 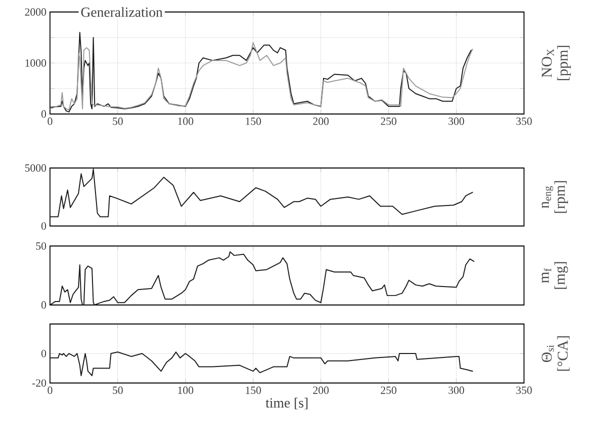 I want to click on y-tick-label: -20, so click(x=39, y=383).